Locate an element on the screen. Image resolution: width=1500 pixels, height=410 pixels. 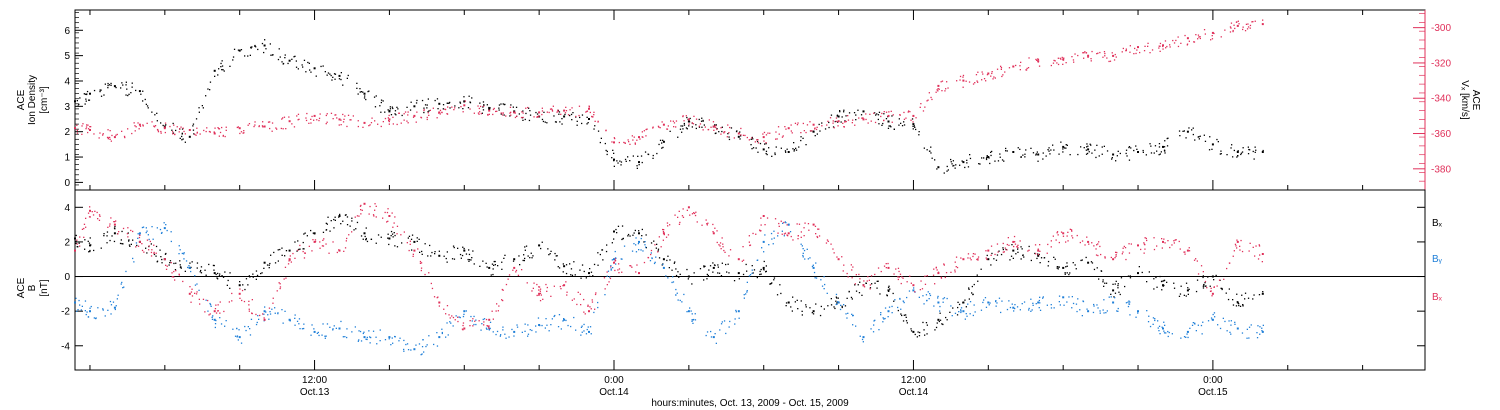
y-tick-label: 5 is located at coordinates (67, 56).